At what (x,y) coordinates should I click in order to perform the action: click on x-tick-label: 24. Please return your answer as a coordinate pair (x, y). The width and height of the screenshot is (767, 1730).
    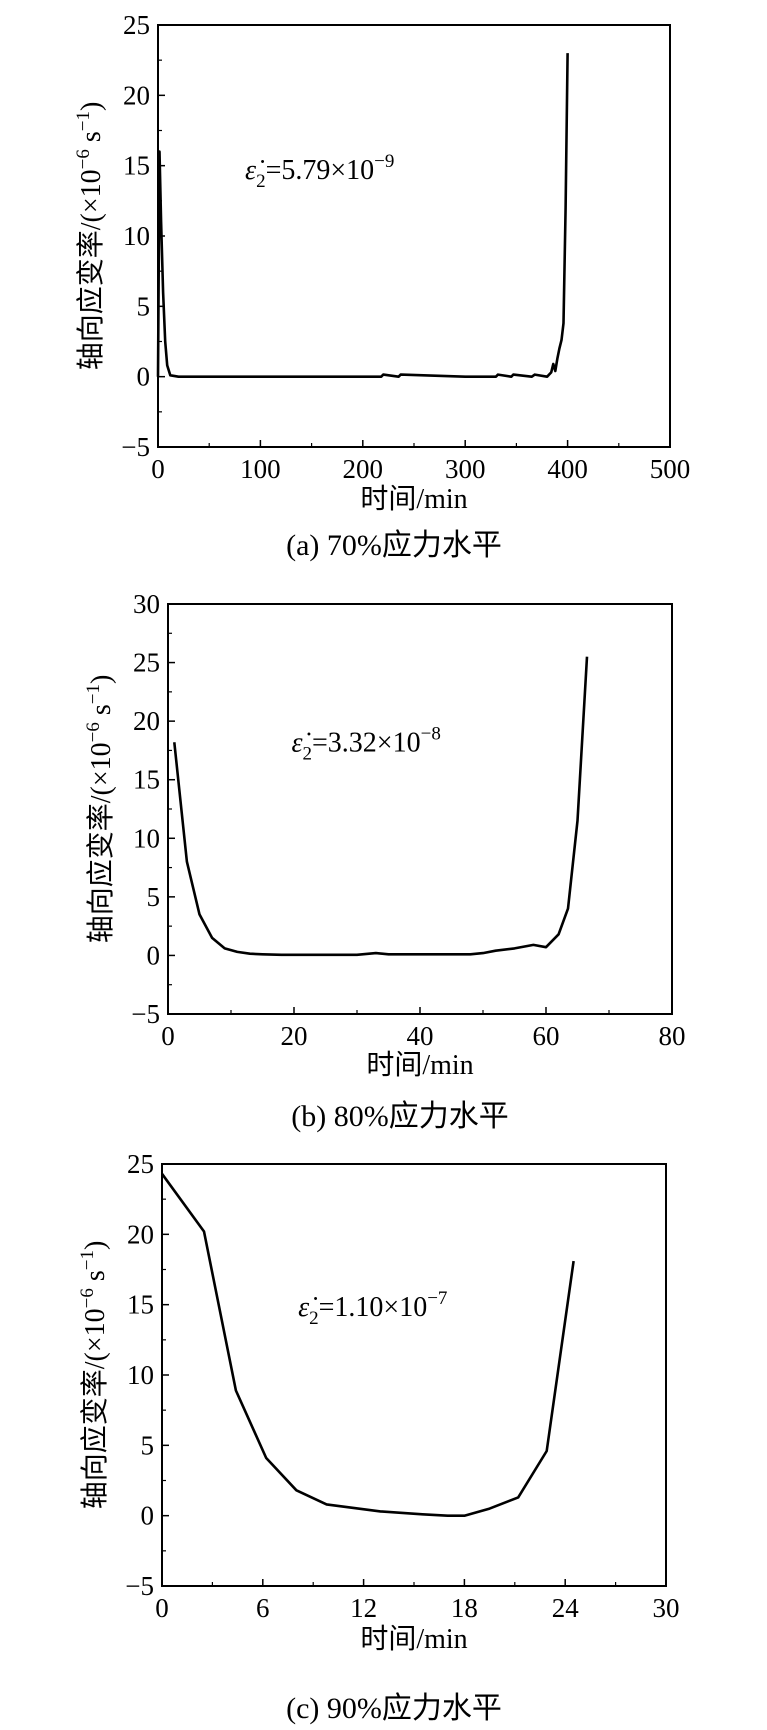
    Looking at the image, I should click on (566, 1608).